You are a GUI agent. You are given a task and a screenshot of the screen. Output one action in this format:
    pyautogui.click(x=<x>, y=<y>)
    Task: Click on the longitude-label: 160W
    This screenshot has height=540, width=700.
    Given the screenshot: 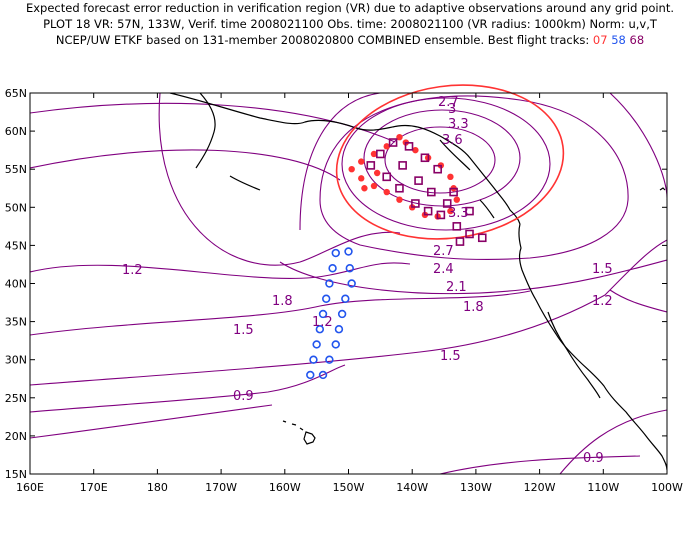 What is the action you would take?
    pyautogui.click(x=285, y=487)
    